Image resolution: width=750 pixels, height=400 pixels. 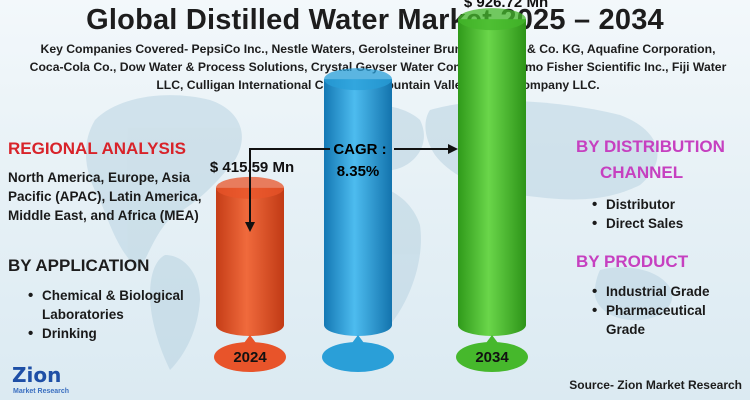 I want to click on value-label: $ 926.72 Mn, so click(x=506, y=5).